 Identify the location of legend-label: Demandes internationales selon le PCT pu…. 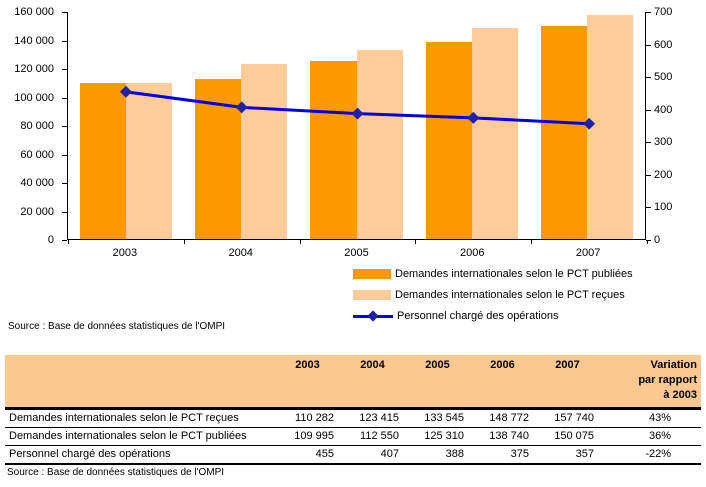
(514, 274).